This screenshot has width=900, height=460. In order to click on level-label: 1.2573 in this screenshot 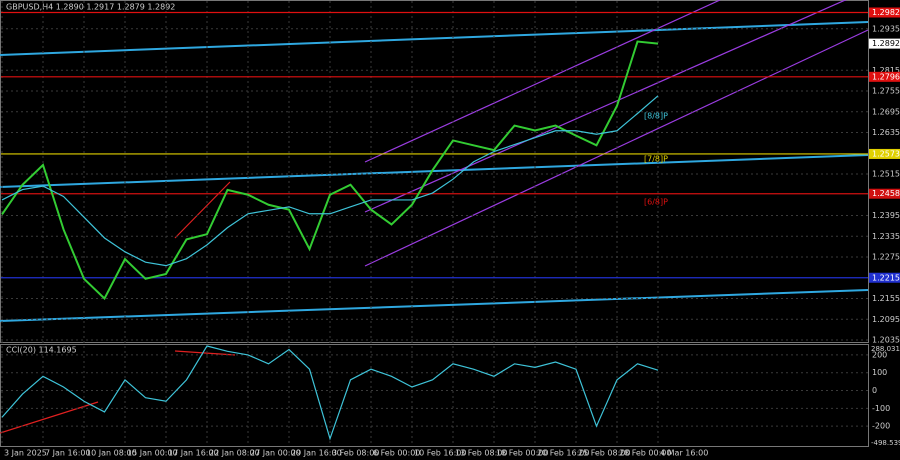, I will do `click(886, 153)`.